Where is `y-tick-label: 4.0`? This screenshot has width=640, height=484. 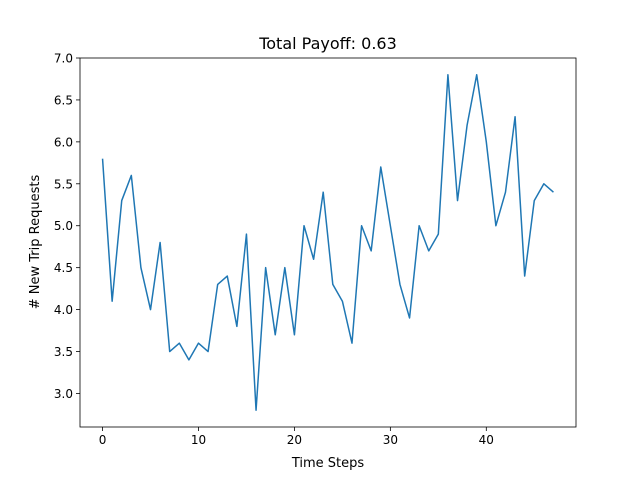 y-tick-label: 4.0 is located at coordinates (63, 310).